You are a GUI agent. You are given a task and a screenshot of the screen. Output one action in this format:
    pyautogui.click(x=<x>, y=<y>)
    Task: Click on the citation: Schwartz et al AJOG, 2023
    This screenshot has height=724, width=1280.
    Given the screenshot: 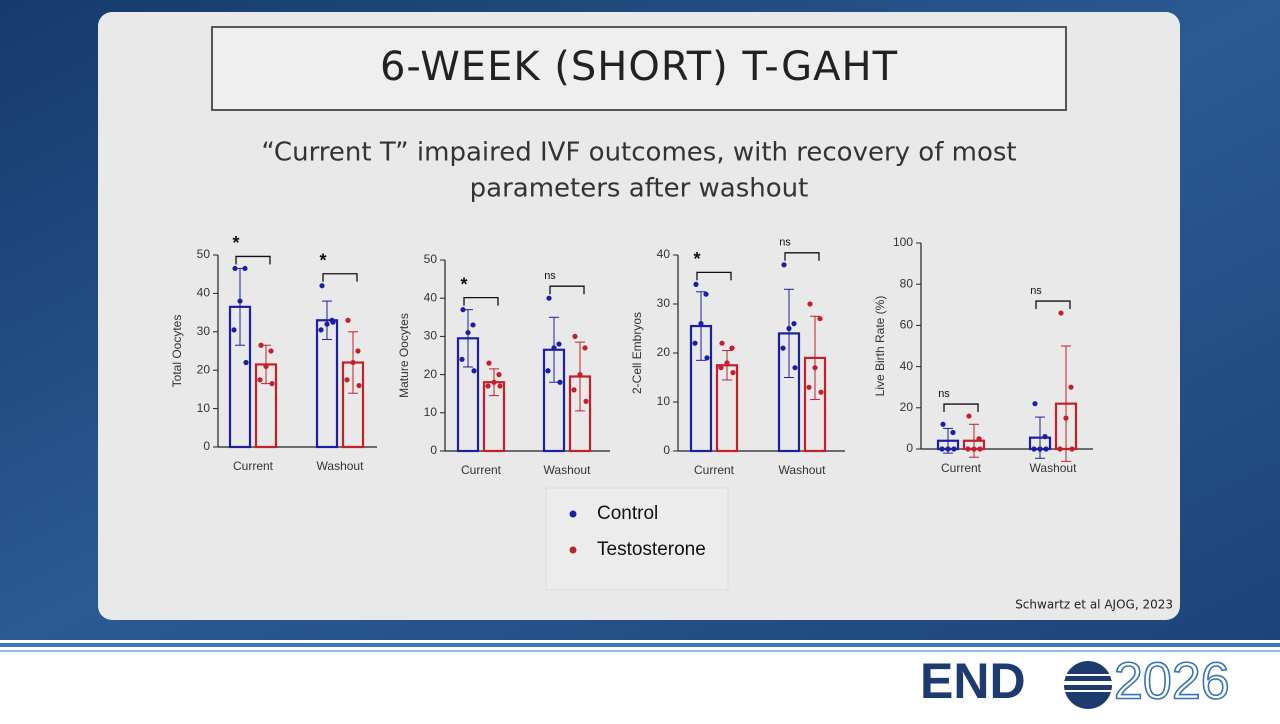 What is the action you would take?
    pyautogui.click(x=1094, y=605)
    